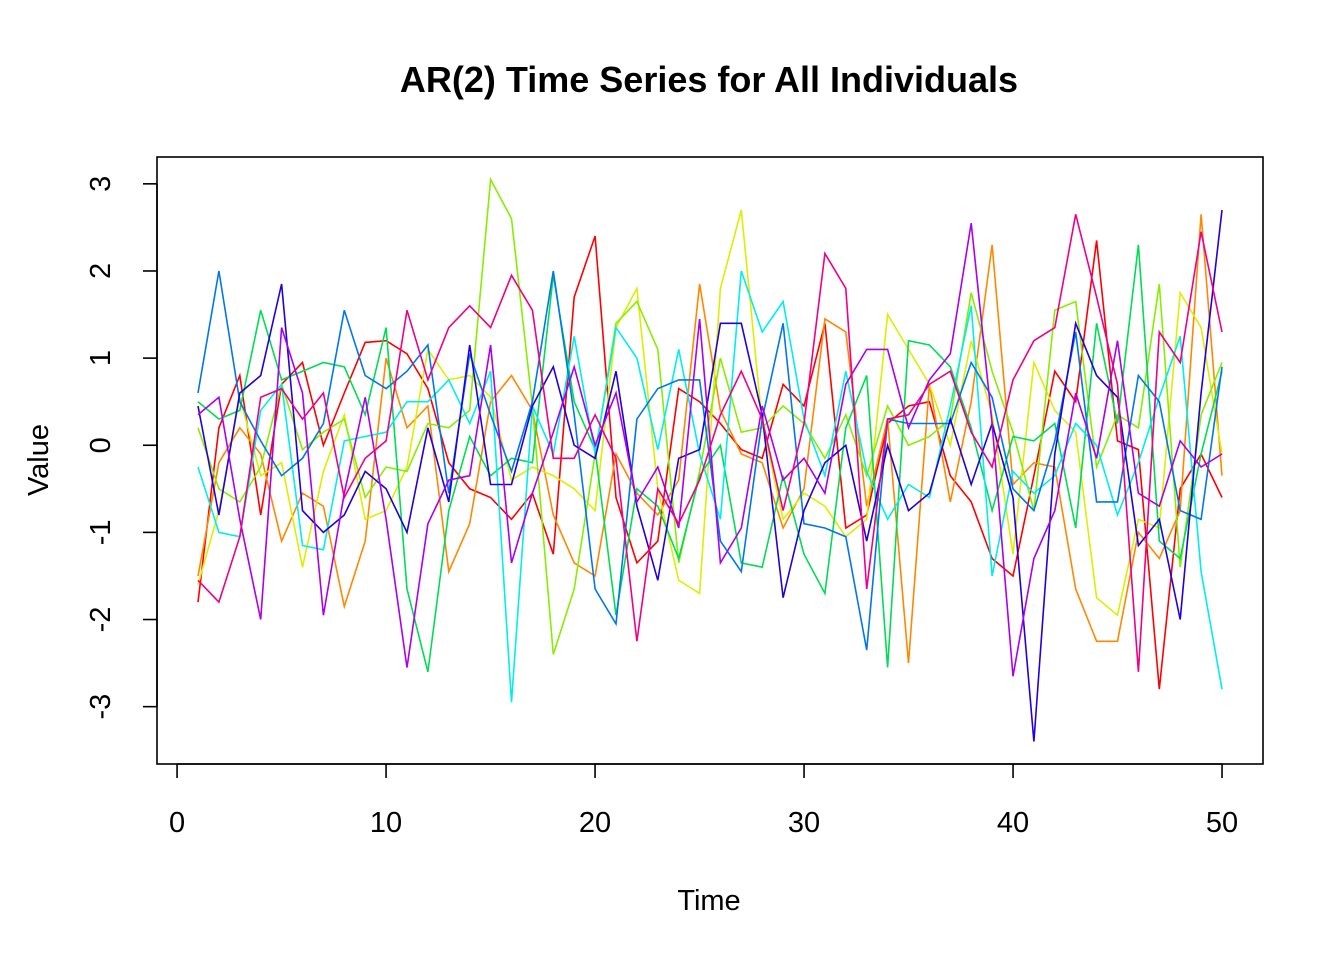 The height and width of the screenshot is (960, 1344). What do you see at coordinates (708, 901) in the screenshot?
I see `x-axis-label: Time` at bounding box center [708, 901].